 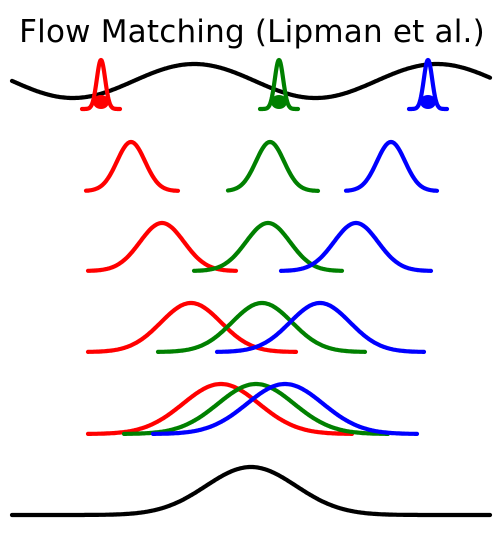 I want to click on row-noise-distribution, so click(x=251, y=491).